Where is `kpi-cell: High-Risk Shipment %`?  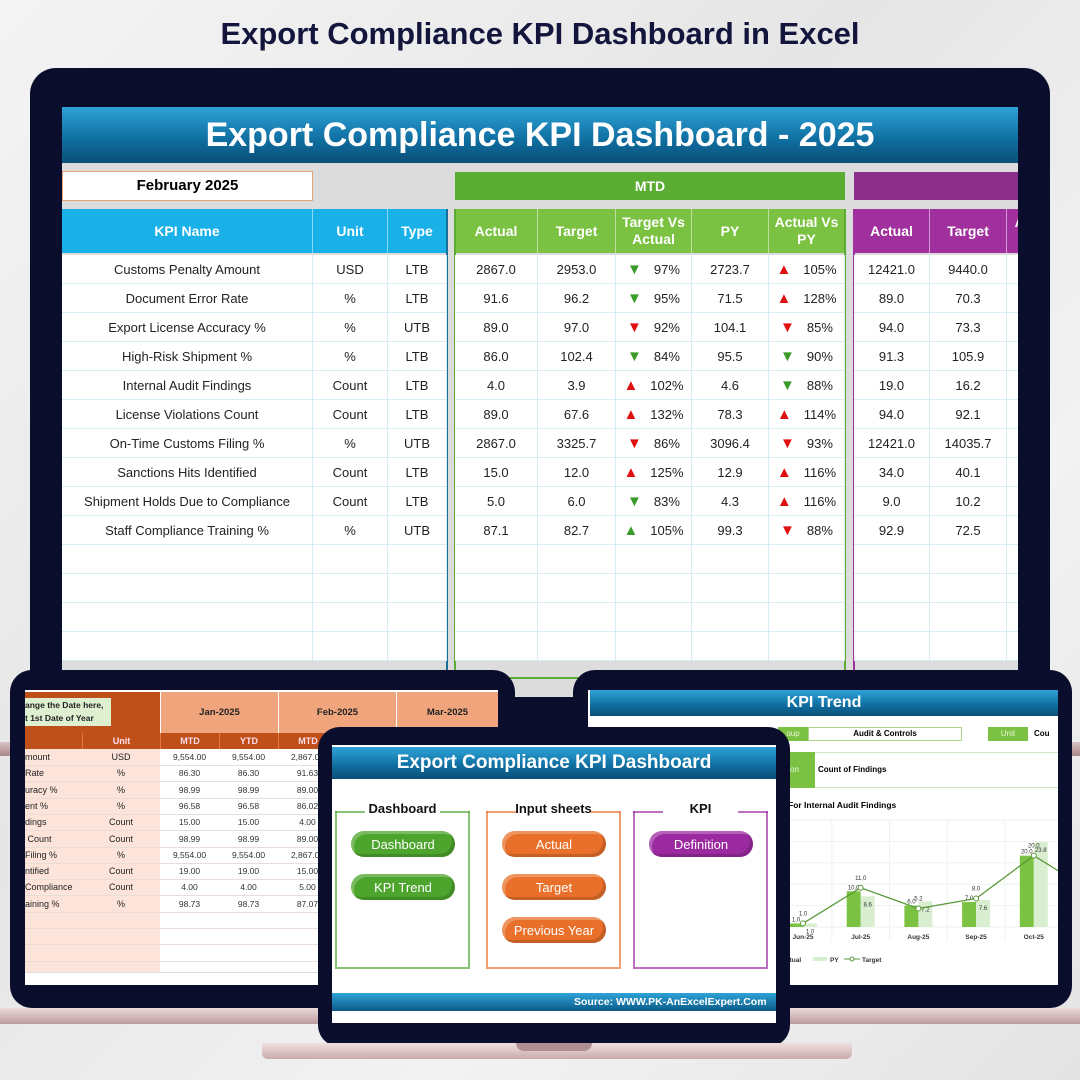 kpi-cell: High-Risk Shipment % is located at coordinates (187, 356).